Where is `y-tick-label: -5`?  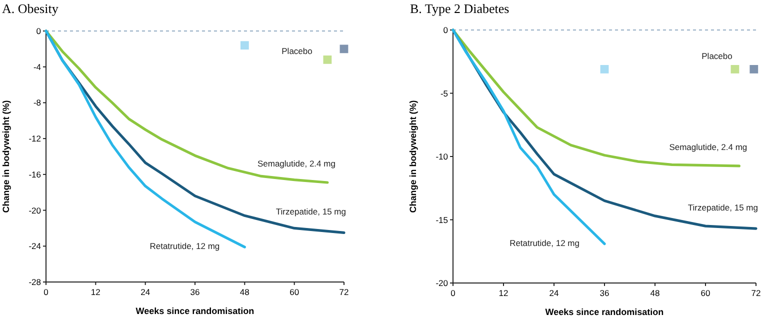
y-tick-label: -5 is located at coordinates (444, 93).